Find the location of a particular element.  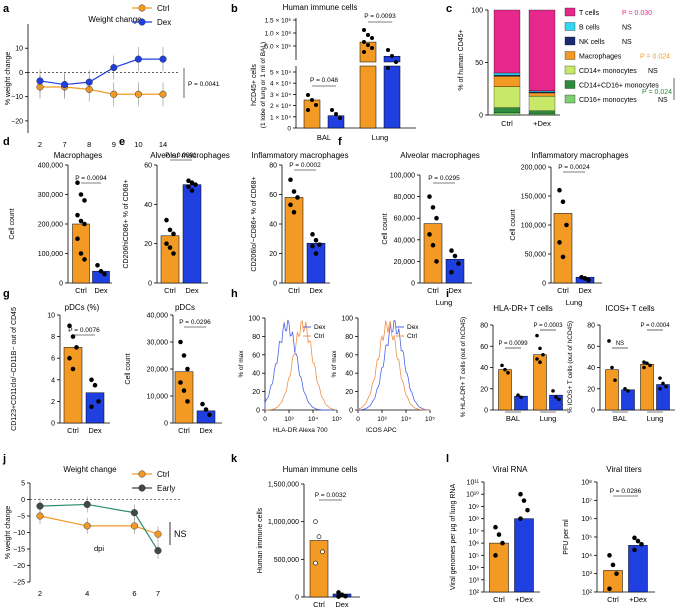

panel-h-icos-curve-dex is located at coordinates (394, 365).